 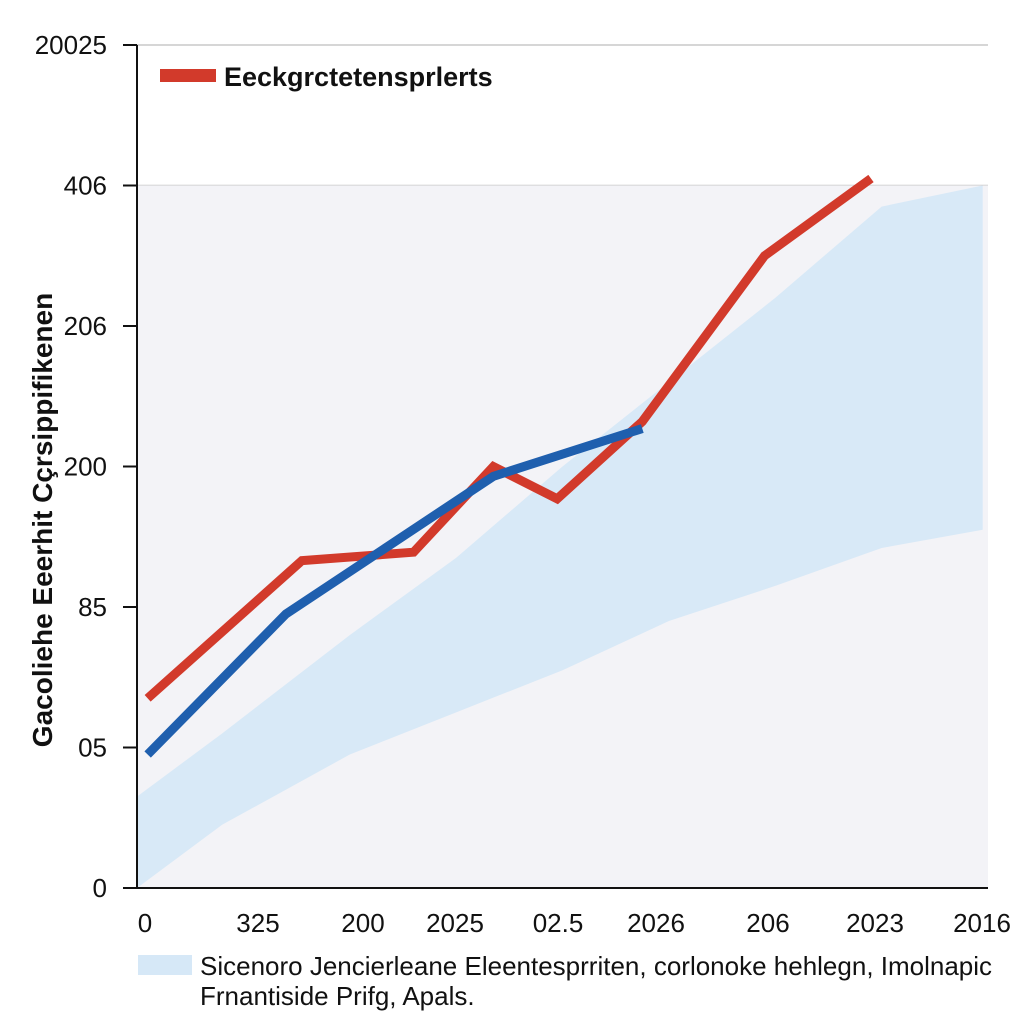 I want to click on band-legend-line2: Frnantiside Prifg, Apals., so click(x=337, y=996).